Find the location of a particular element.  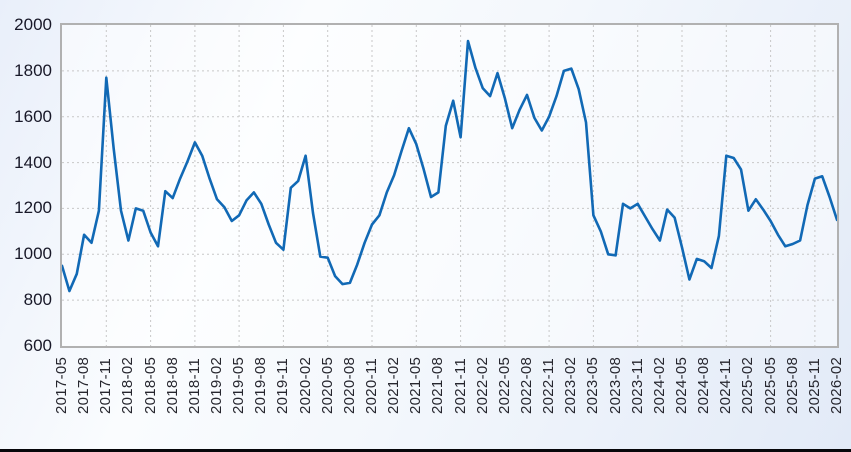

y-tick-label: 1400 is located at coordinates (33, 162).